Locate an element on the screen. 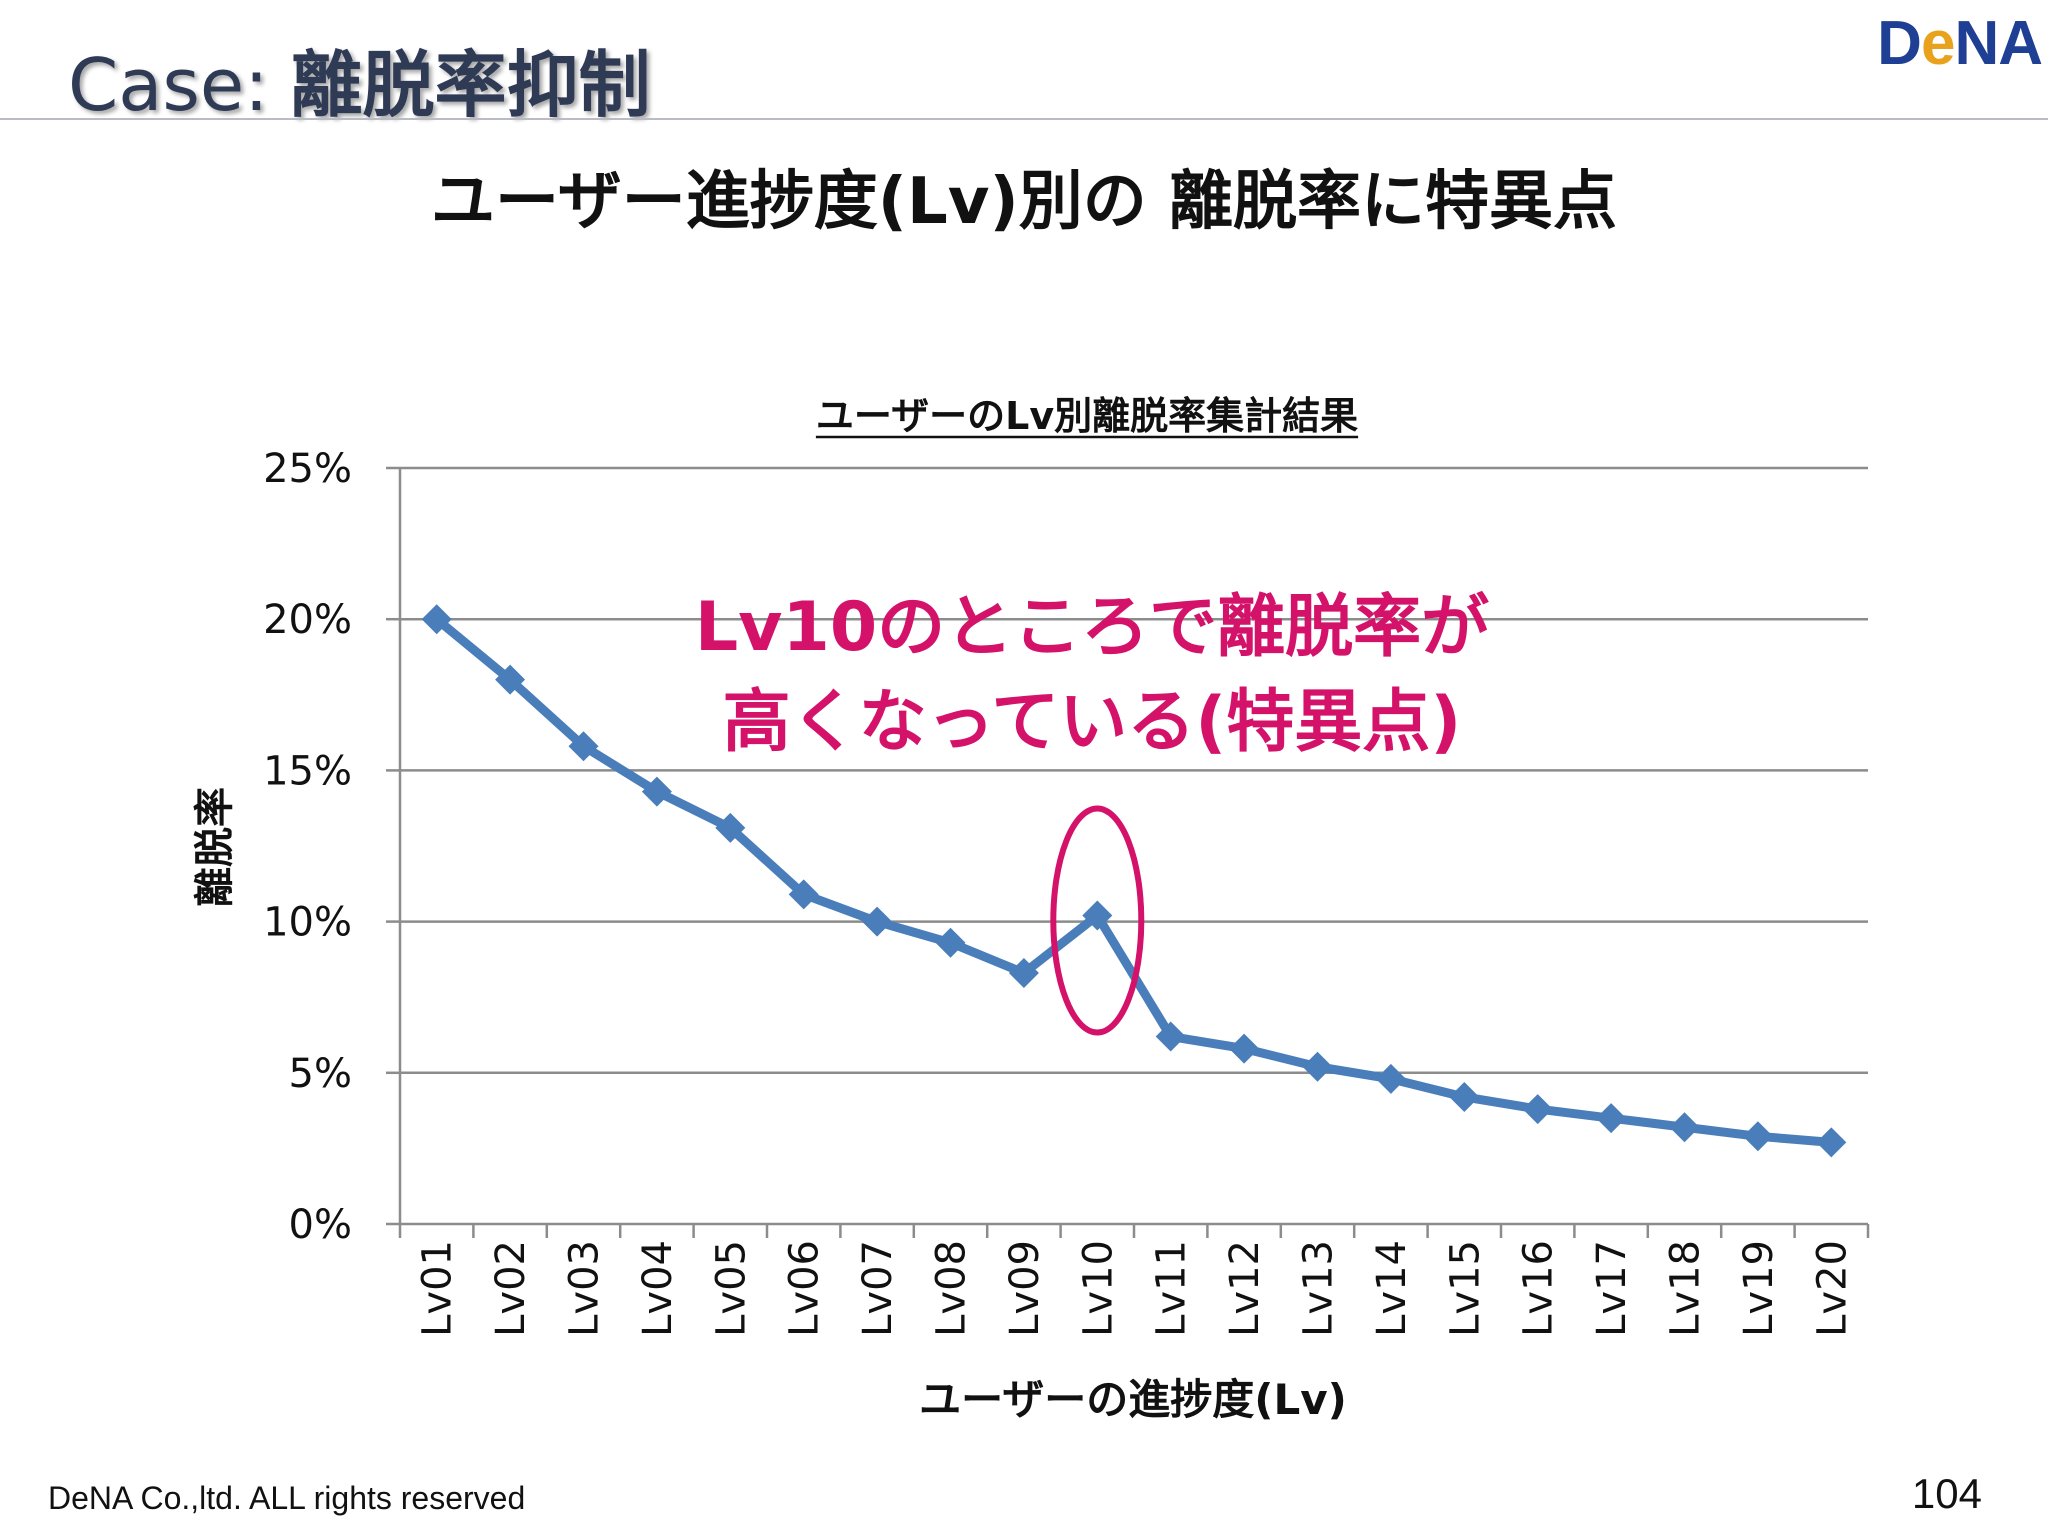 The image size is (2048, 1536). page-number: 104 is located at coordinates (1946, 1493).